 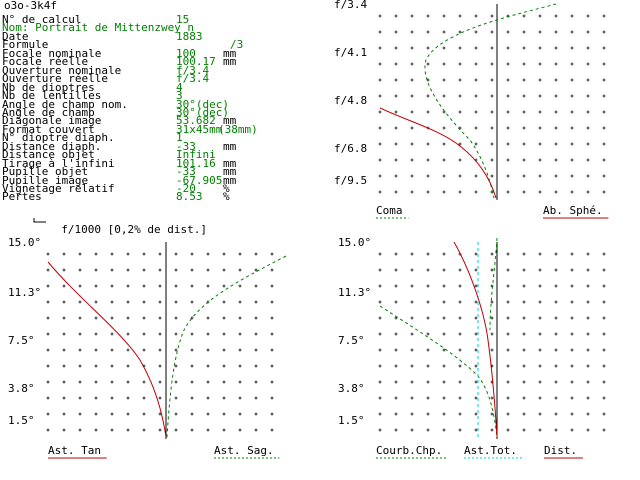 I want to click on scale-bar, so click(x=39, y=220).